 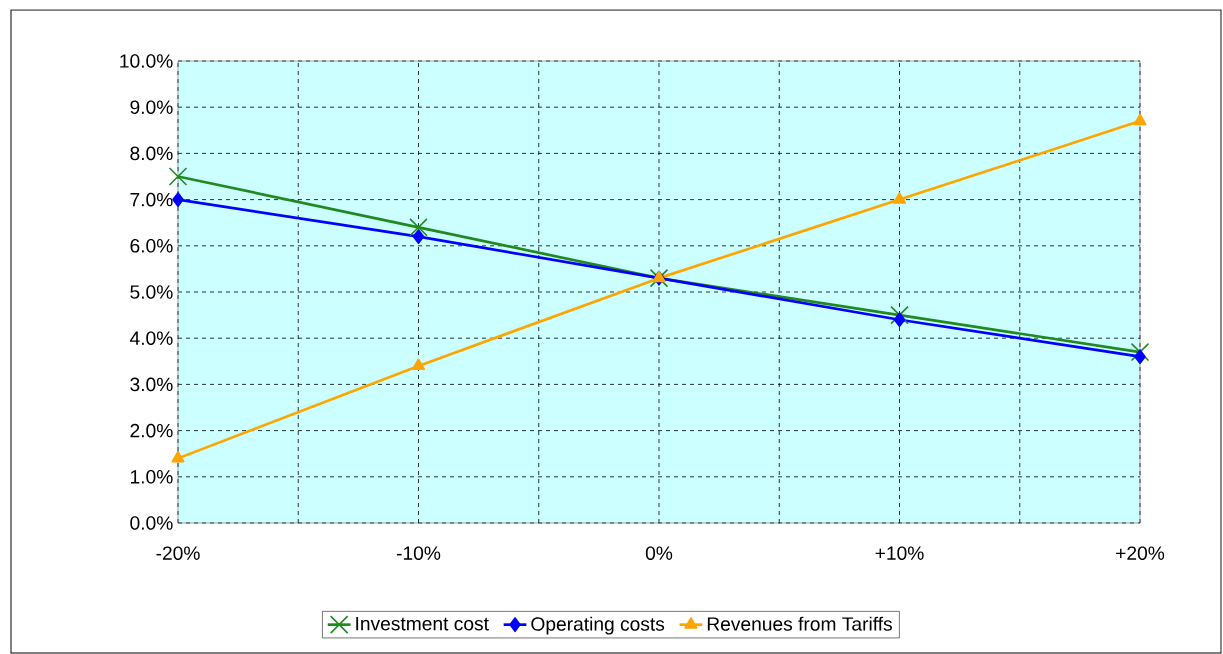 I want to click on y-tick-label: 3.0%, so click(x=151, y=384).